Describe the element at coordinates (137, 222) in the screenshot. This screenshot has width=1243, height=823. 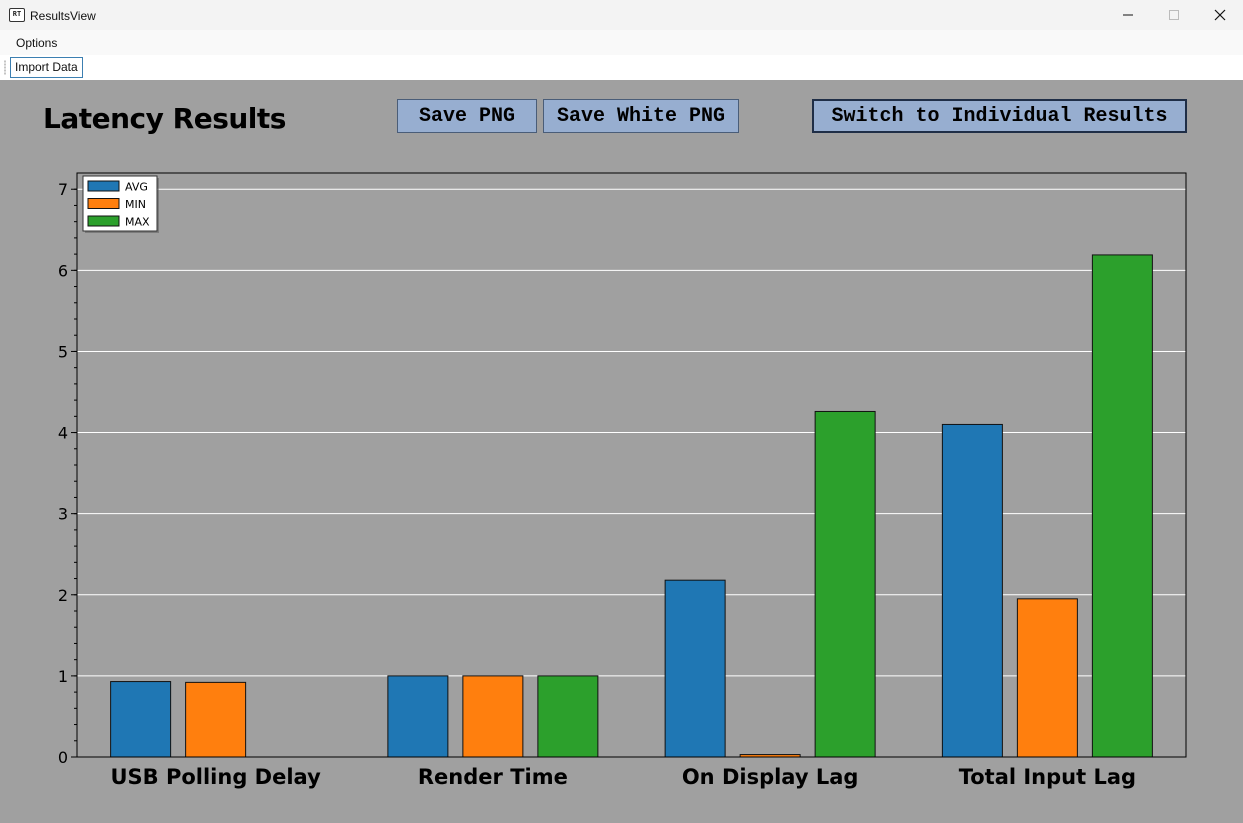
I see `legend-label-max: MAX` at that location.